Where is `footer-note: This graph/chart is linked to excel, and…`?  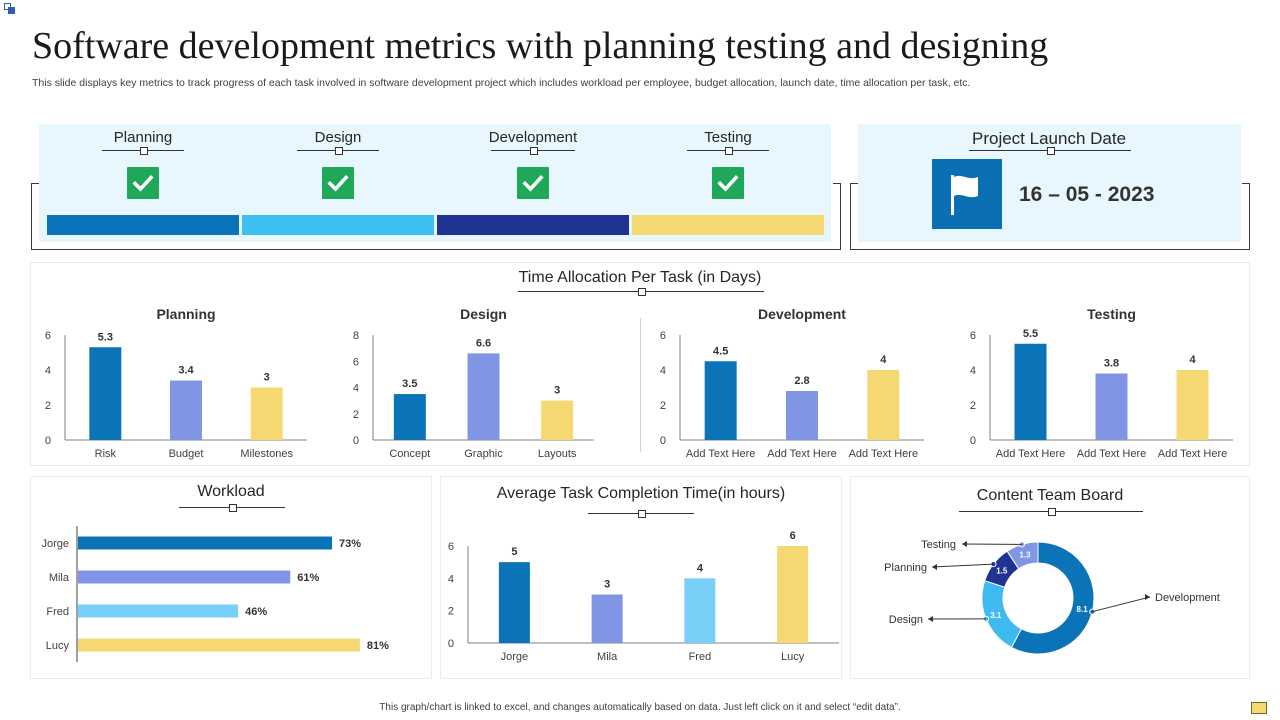 footer-note: This graph/chart is linked to excel, and… is located at coordinates (640, 707).